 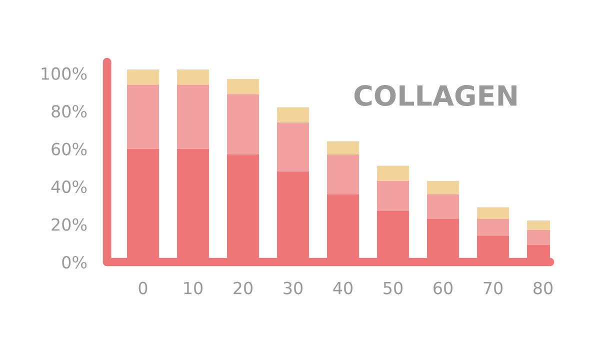 I want to click on x-tick-label: 20, so click(x=243, y=288).